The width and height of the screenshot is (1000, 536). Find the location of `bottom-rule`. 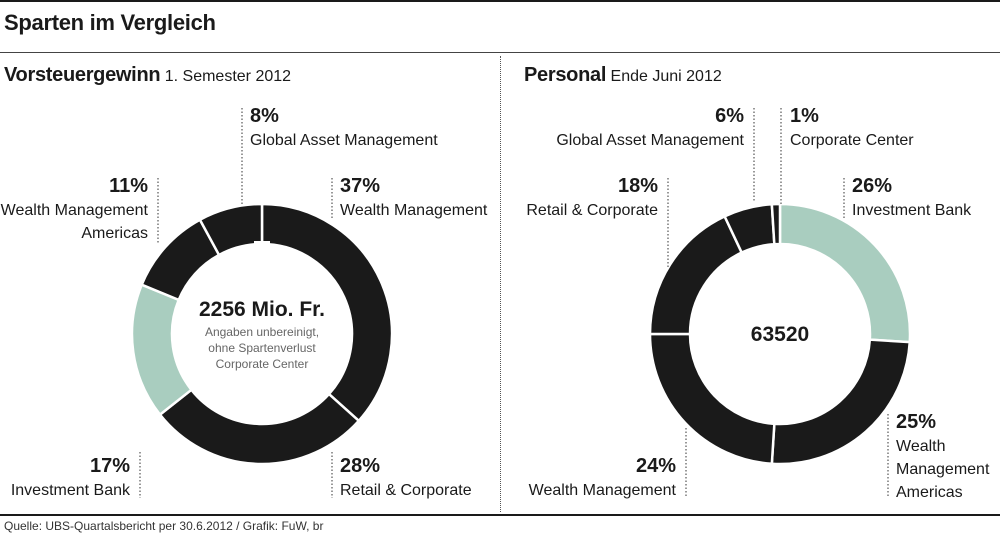

bottom-rule is located at coordinates (500, 515).